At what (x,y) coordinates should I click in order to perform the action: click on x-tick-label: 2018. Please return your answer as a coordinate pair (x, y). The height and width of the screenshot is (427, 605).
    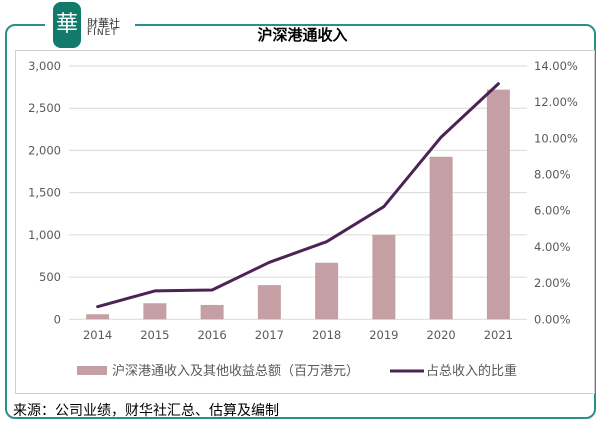
    Looking at the image, I should click on (326, 335).